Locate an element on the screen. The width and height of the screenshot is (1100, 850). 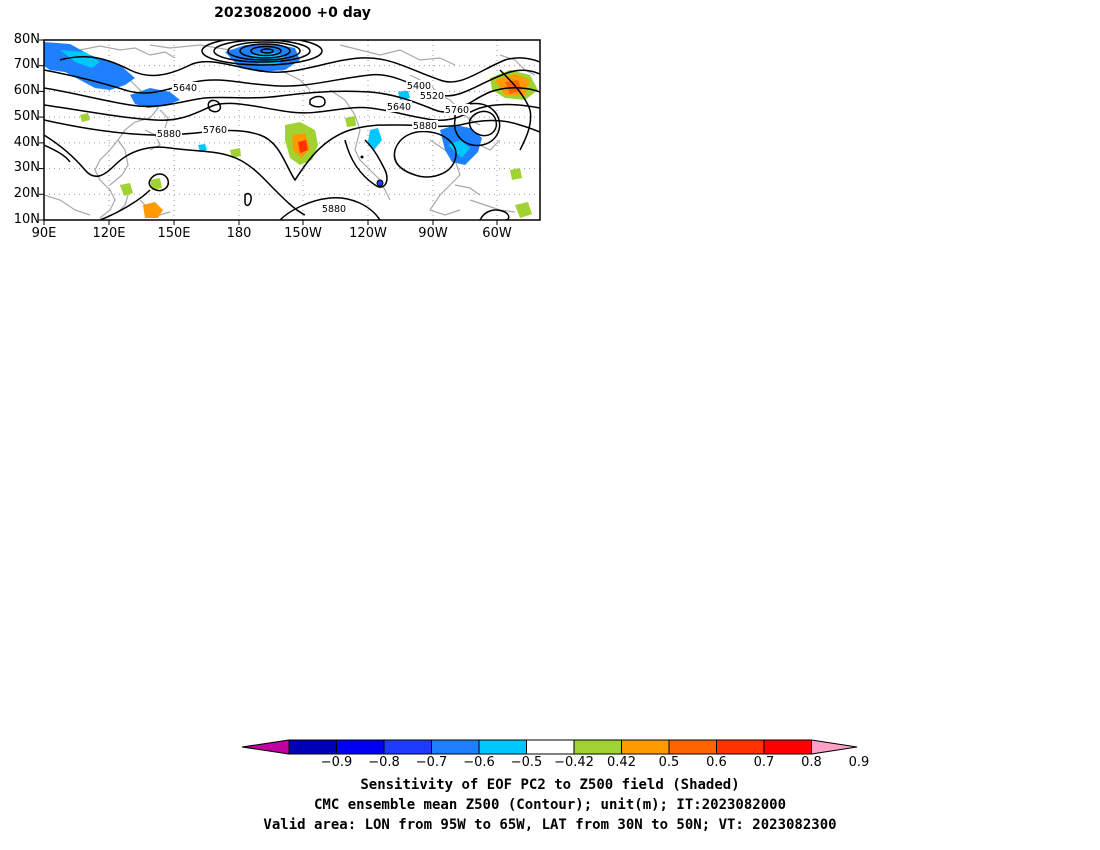
colorbar-tick-label: −0.9 is located at coordinates (336, 762).